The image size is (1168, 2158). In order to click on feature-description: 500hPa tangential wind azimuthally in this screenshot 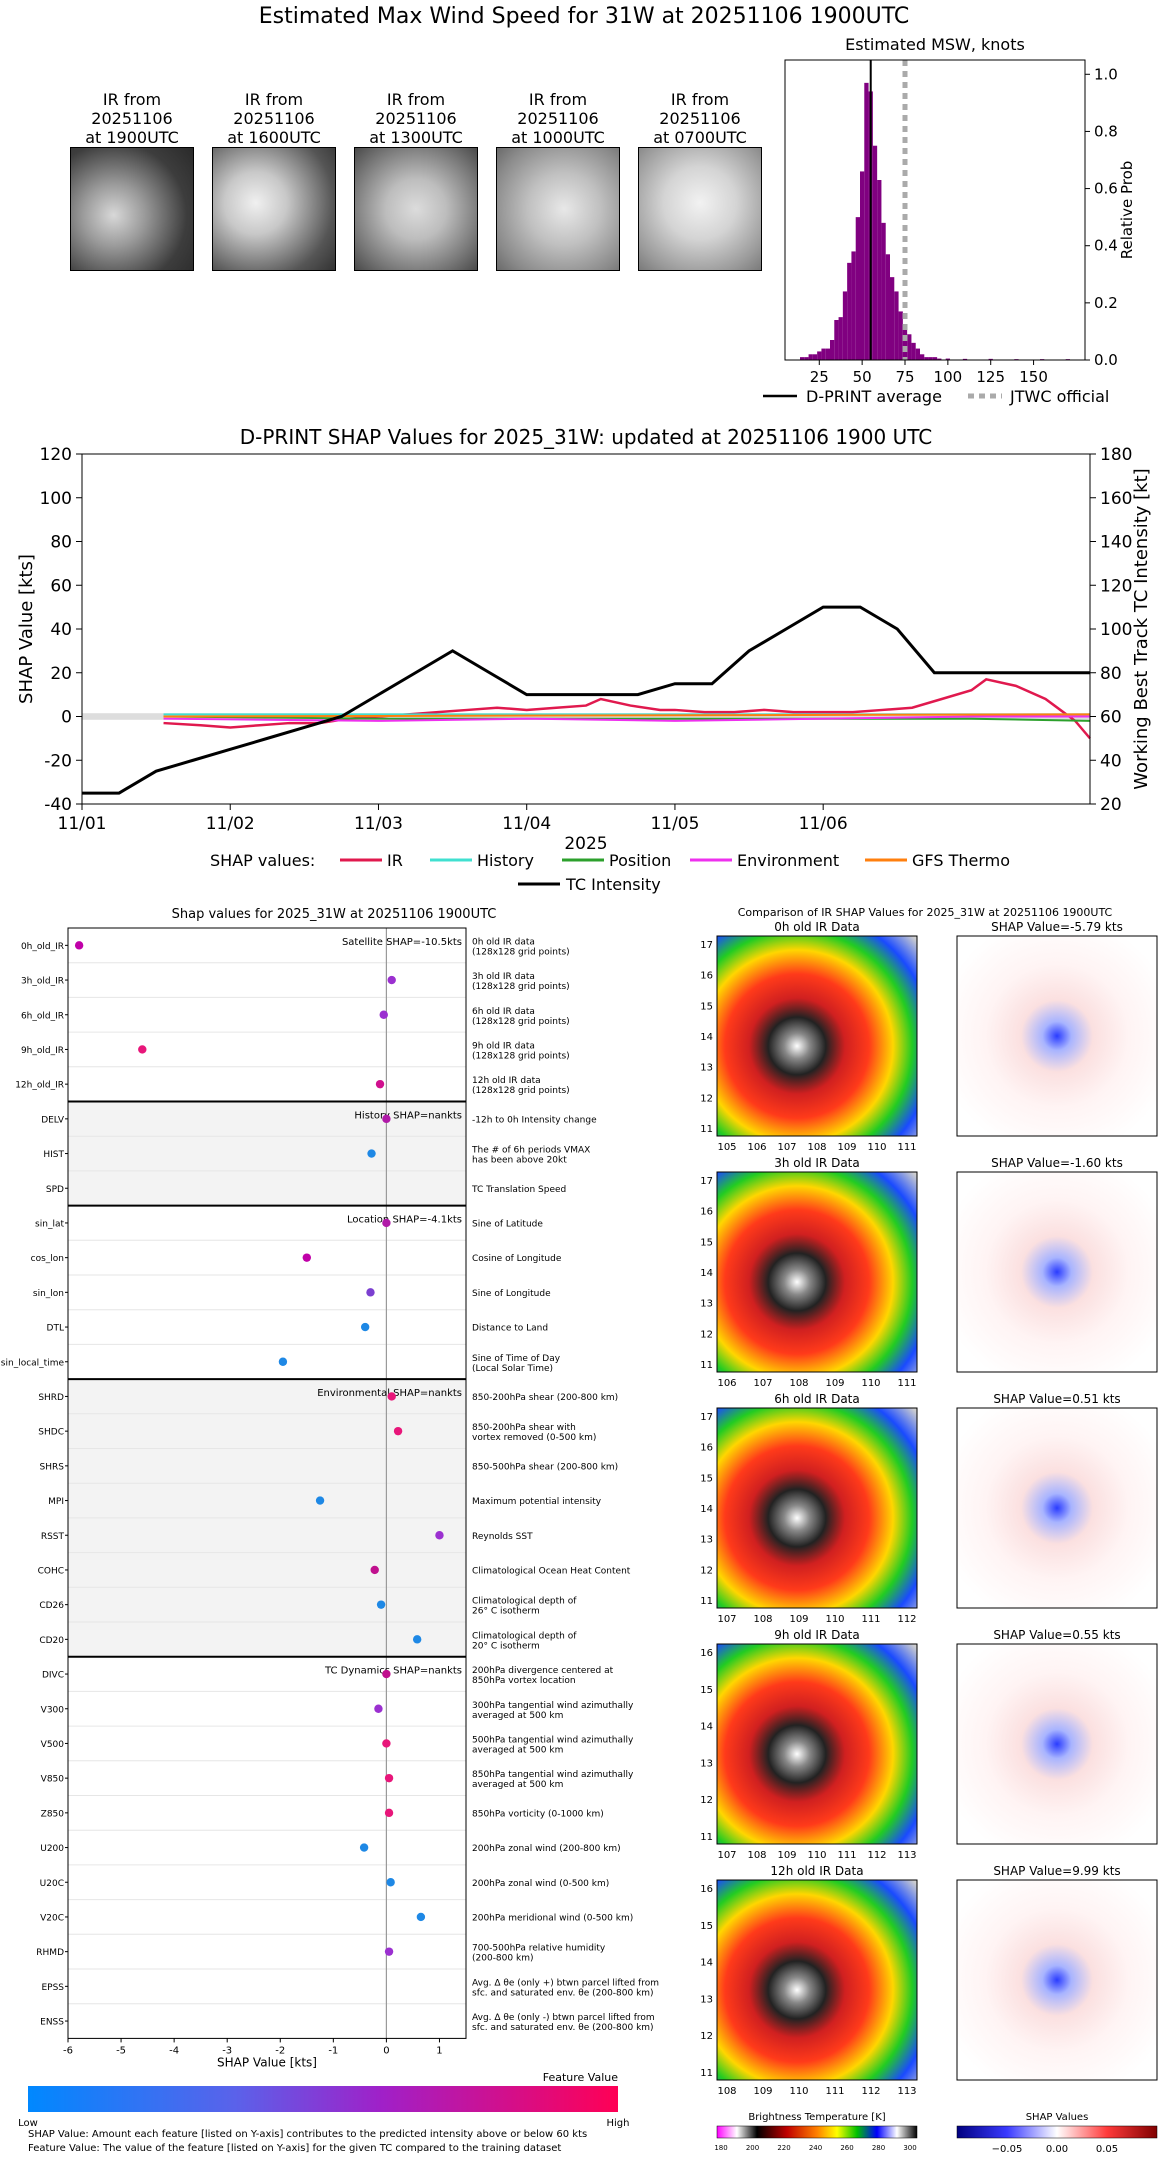, I will do `click(553, 1740)`.